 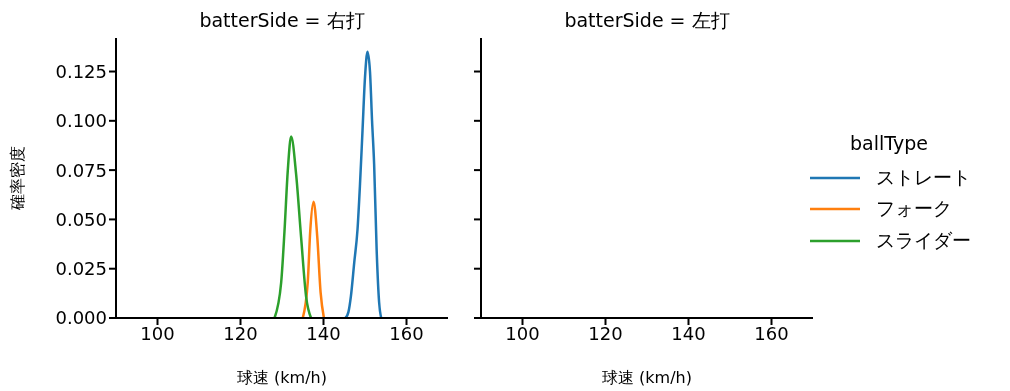 What do you see at coordinates (17, 178) in the screenshot?
I see `y-axis-title: 確率密度` at bounding box center [17, 178].